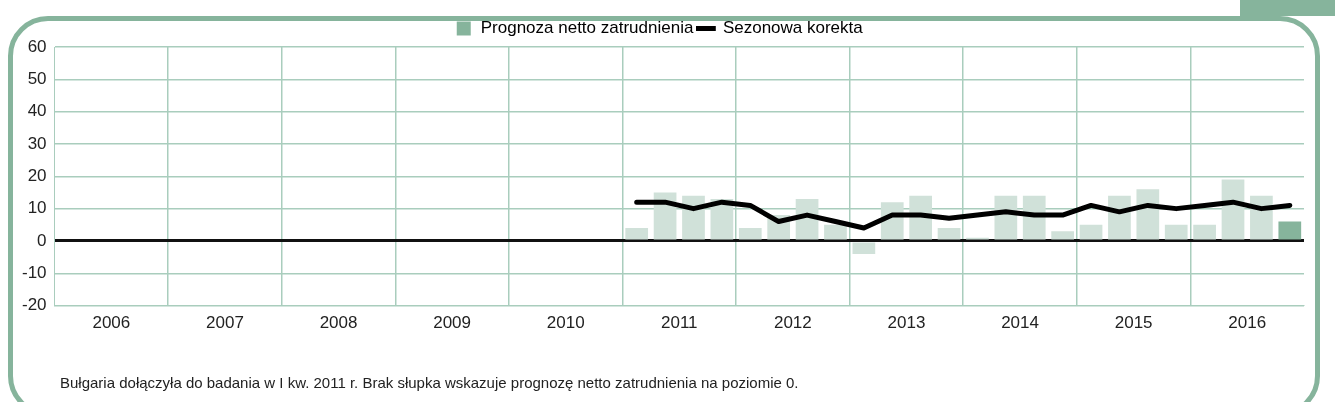  What do you see at coordinates (452, 323) in the screenshot?
I see `x-tick-label: 2009` at bounding box center [452, 323].